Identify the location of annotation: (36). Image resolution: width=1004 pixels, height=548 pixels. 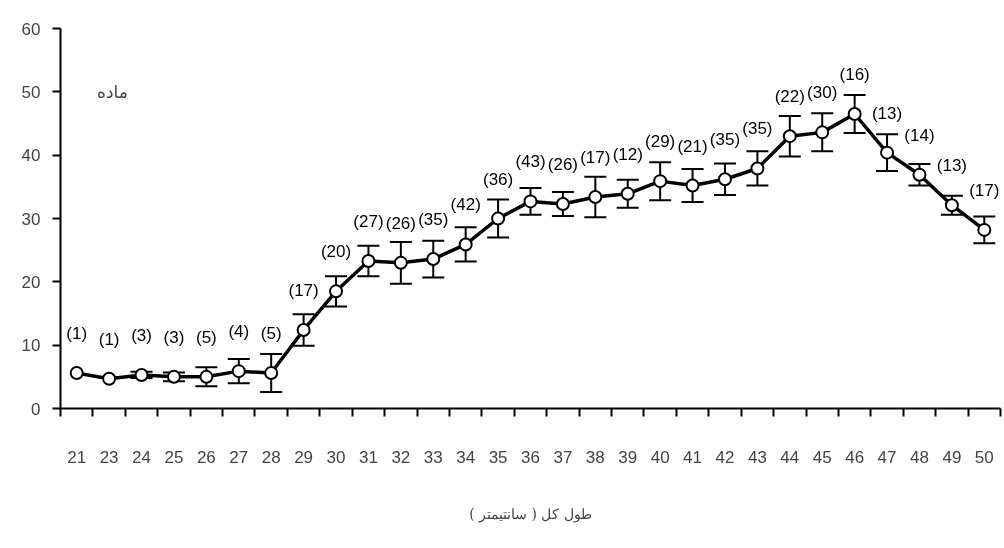
(498, 179).